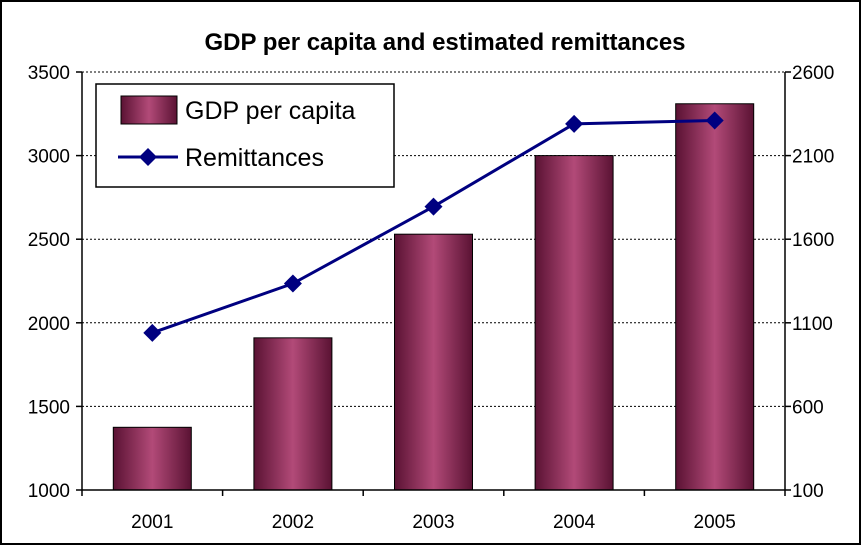 The image size is (861, 550). Describe the element at coordinates (149, 110) in the screenshot. I see `legend-swatch-gdp` at that location.